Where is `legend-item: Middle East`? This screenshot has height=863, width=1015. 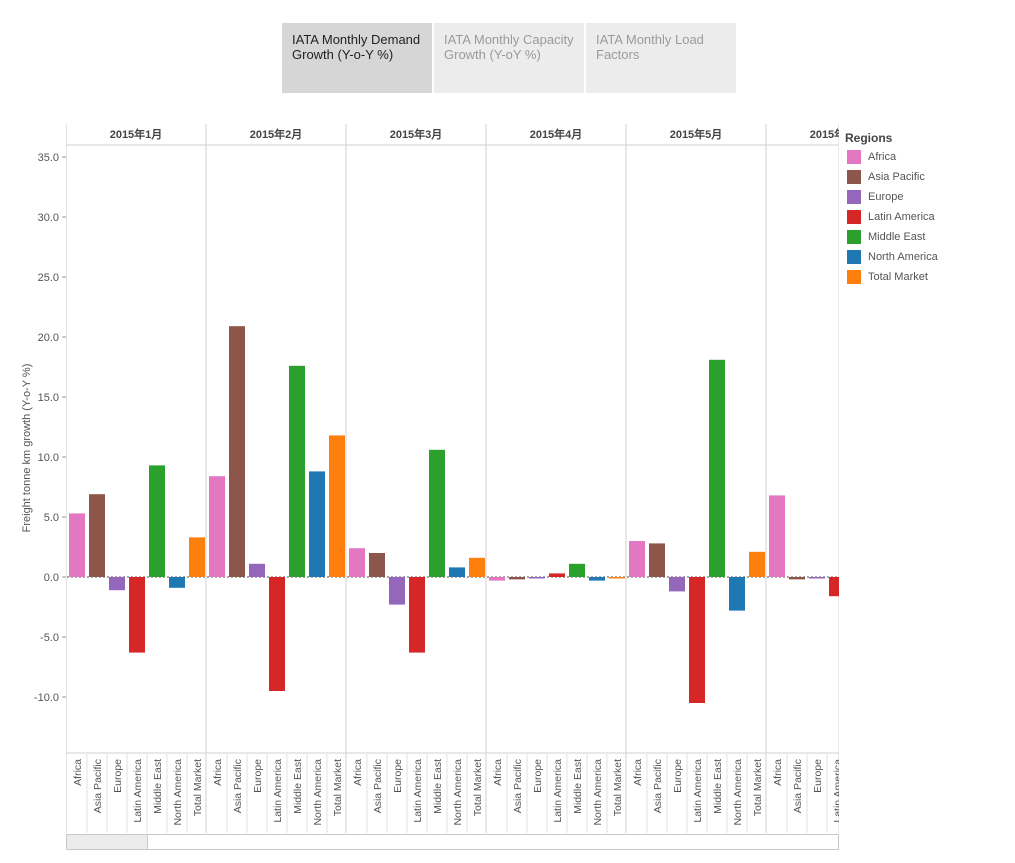 legend-item: Middle East is located at coordinates (927, 237).